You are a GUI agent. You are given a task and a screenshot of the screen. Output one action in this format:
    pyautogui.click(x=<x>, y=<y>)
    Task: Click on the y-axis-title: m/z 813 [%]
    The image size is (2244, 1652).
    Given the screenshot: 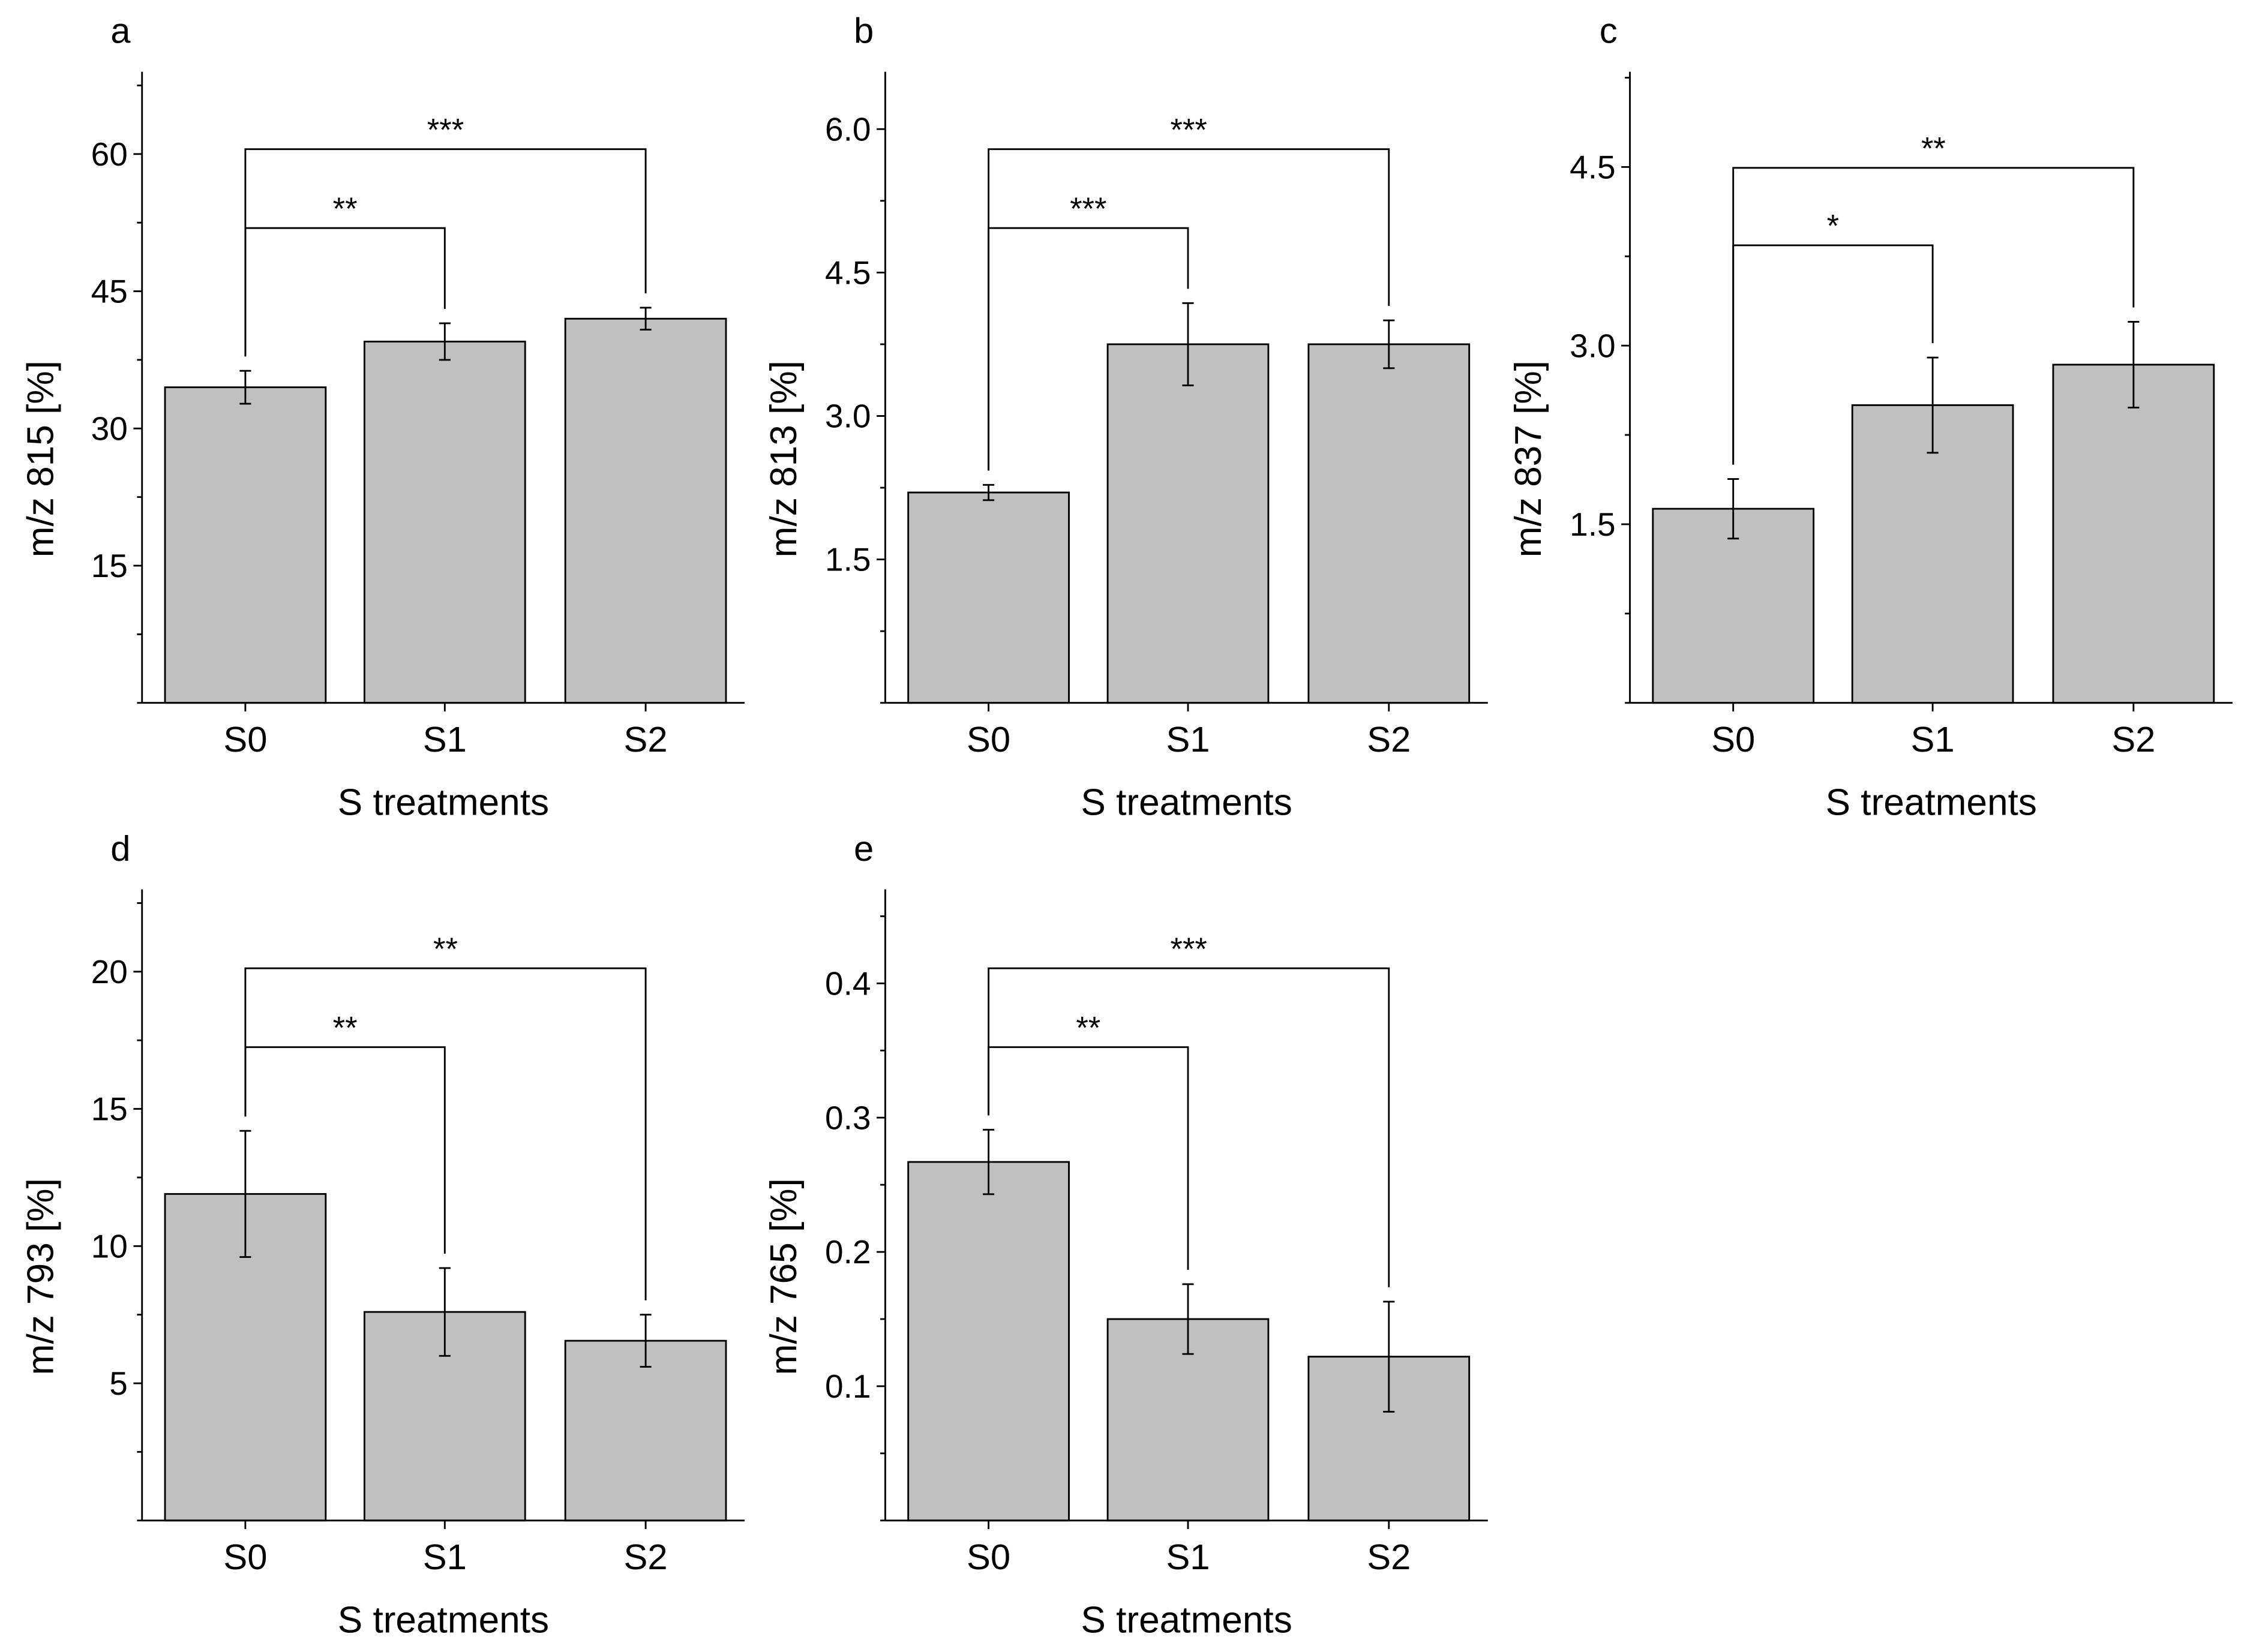 What is the action you would take?
    pyautogui.click(x=784, y=459)
    